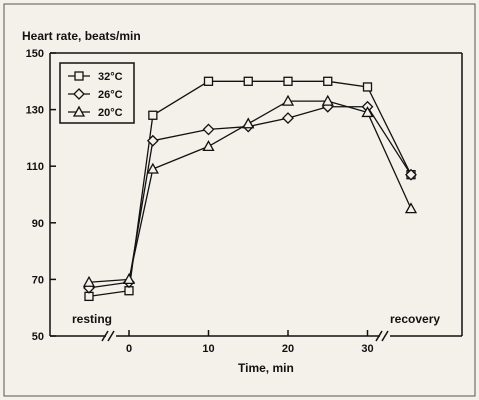 The height and width of the screenshot is (400, 479). What do you see at coordinates (208, 349) in the screenshot?
I see `x-tick-label: 10` at bounding box center [208, 349].